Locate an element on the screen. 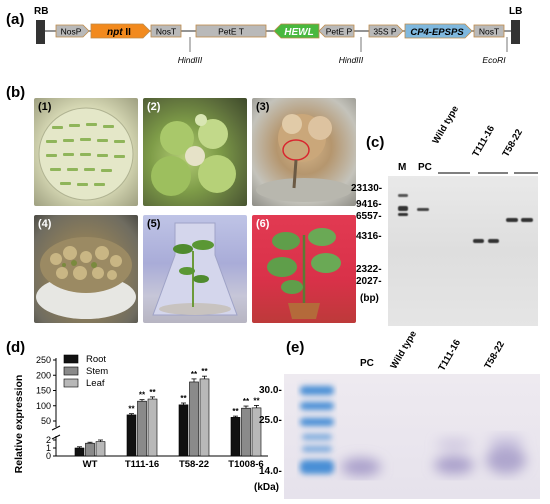 This screenshot has height=504, width=550. nost-label-1: NosT is located at coordinates (166, 32).